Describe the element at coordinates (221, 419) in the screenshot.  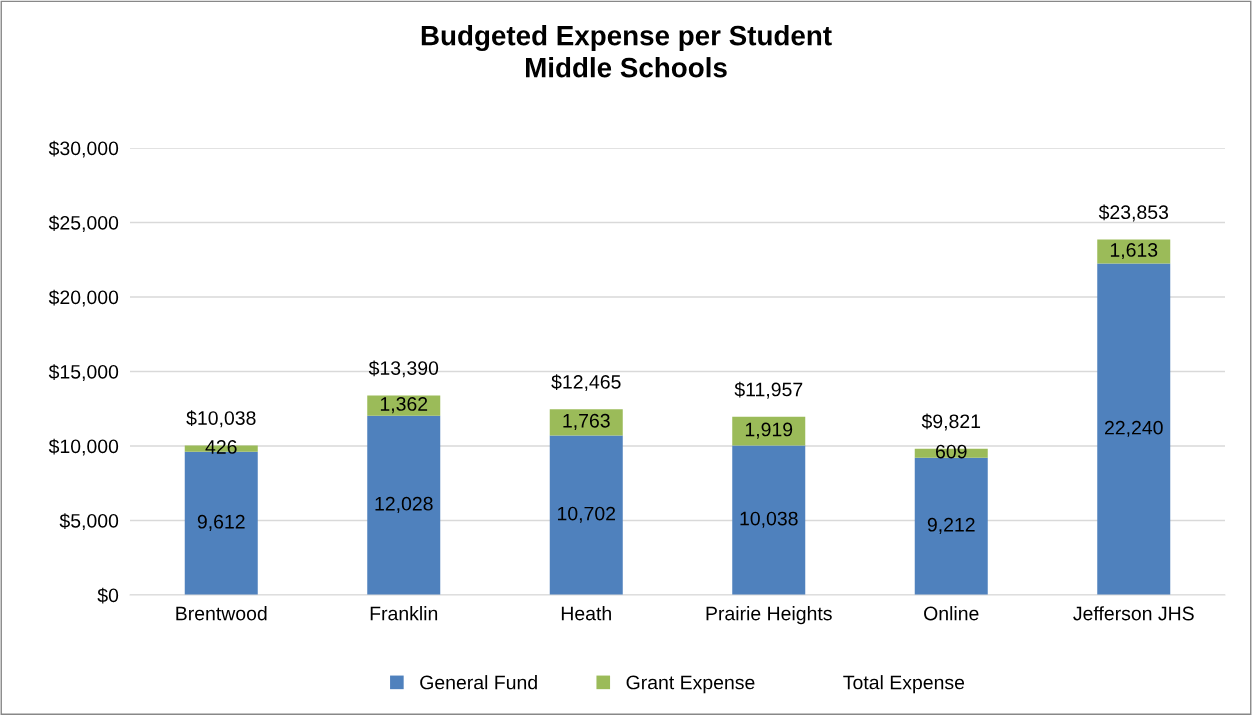
I see `total-label: $10,038` at that location.